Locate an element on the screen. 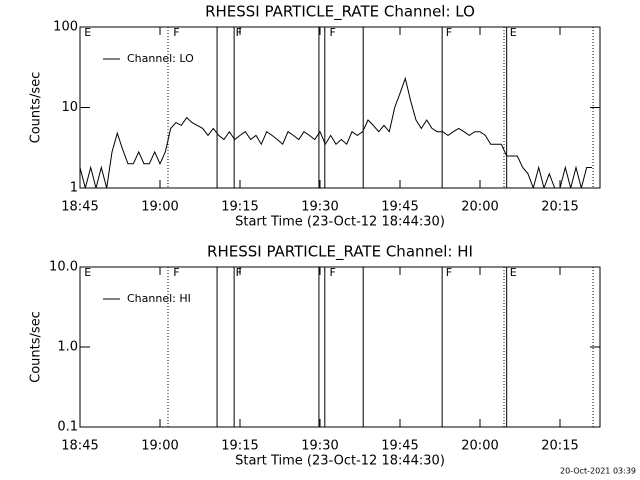 The image size is (640, 480). y-tick-label: 100 is located at coordinates (65, 27).